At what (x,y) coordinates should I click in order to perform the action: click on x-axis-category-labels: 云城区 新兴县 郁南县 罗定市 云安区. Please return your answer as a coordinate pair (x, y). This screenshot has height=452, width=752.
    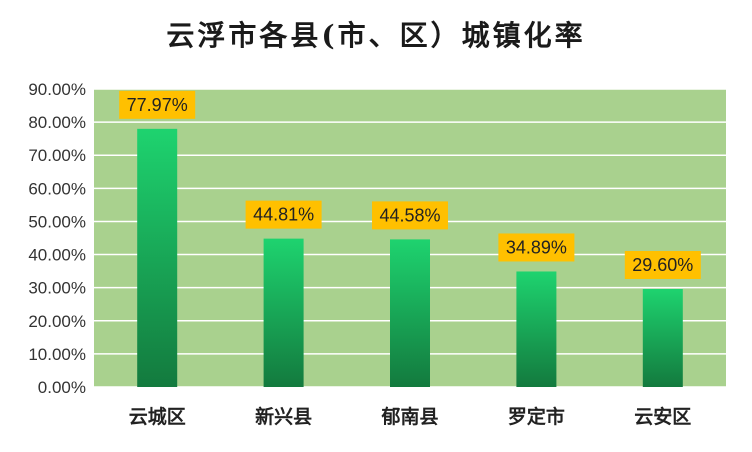
    Looking at the image, I should click on (410, 416).